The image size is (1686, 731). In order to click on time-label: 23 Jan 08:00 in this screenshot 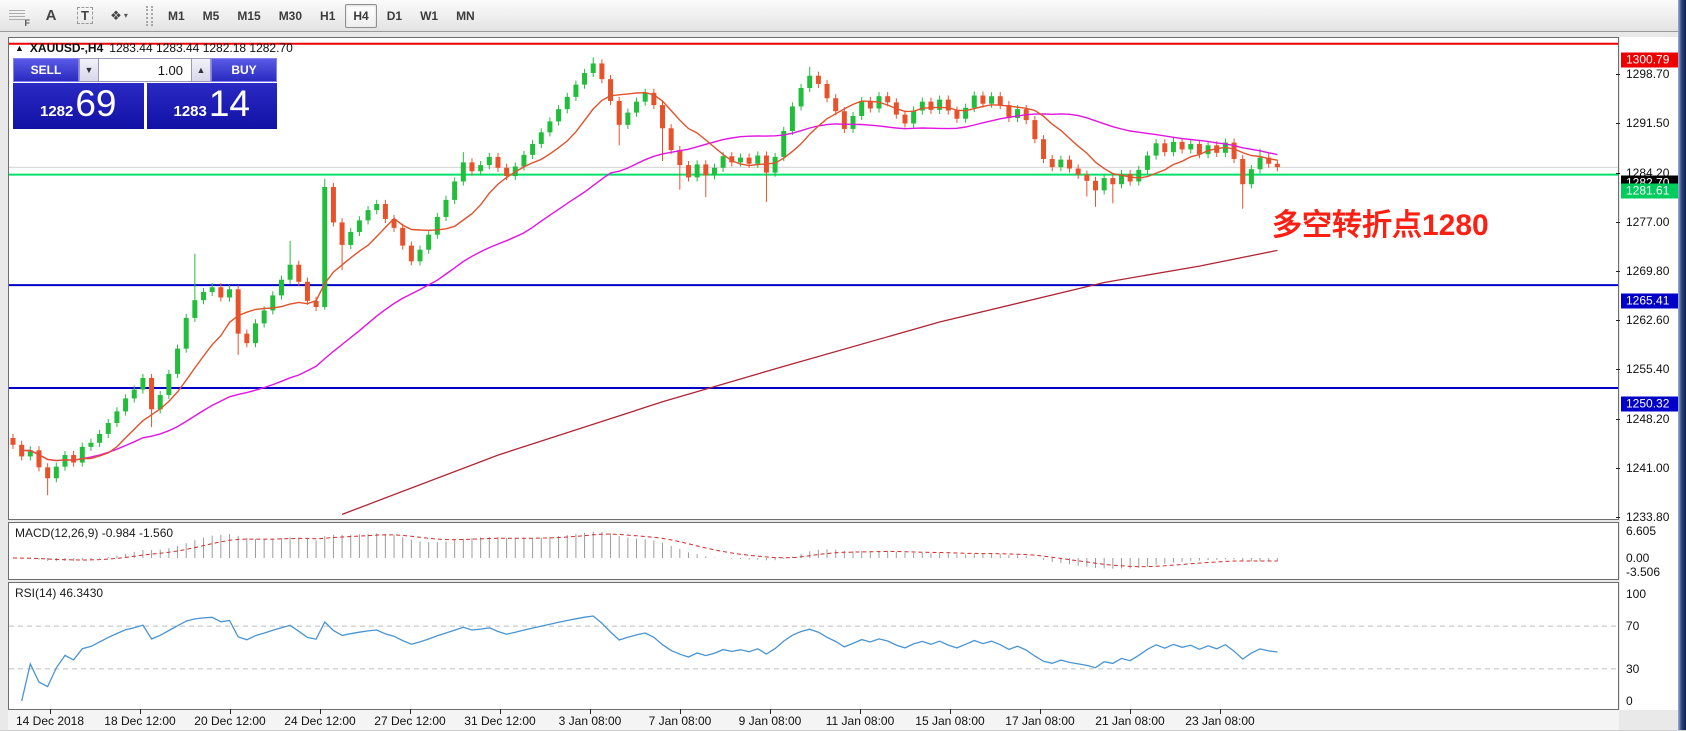, I will do `click(1220, 721)`.